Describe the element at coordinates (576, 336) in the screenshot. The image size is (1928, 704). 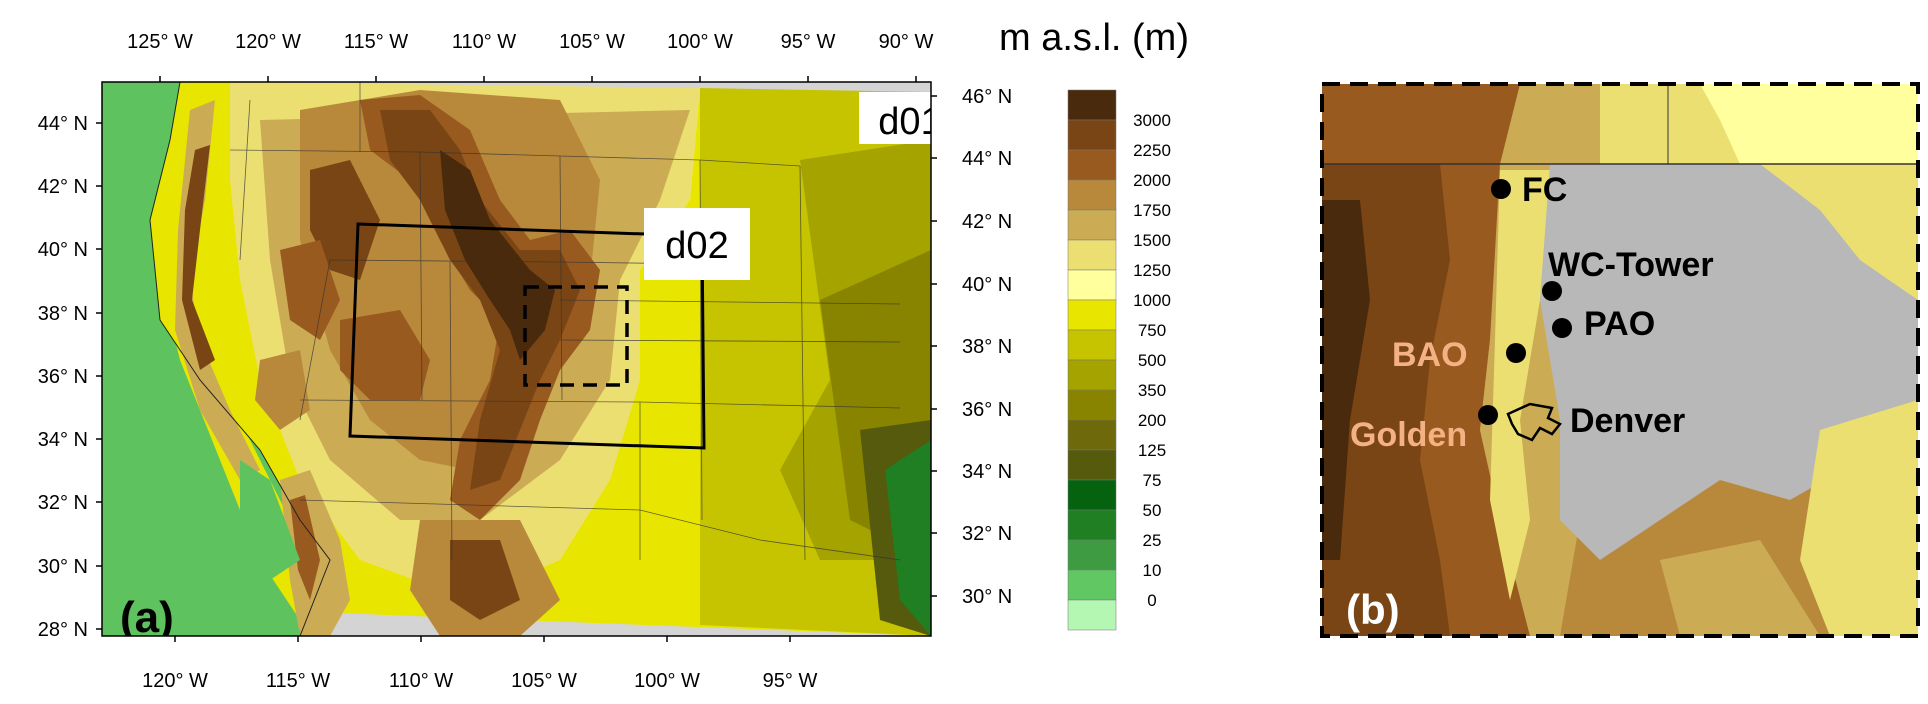
I see `d03-domain-box` at that location.